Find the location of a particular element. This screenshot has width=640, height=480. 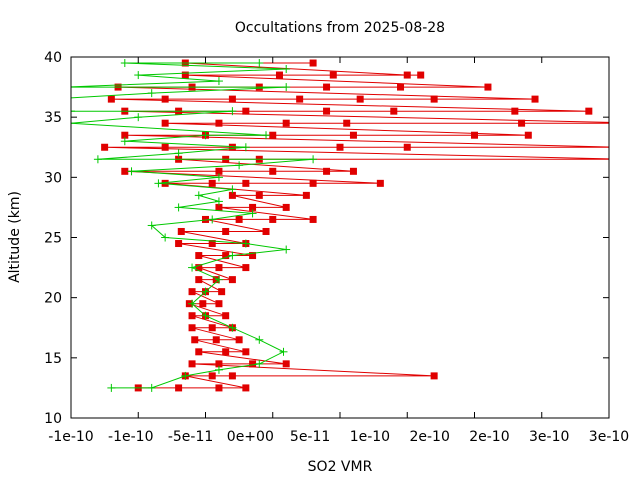

x-tick-label: 0e+00 is located at coordinates (250, 437).